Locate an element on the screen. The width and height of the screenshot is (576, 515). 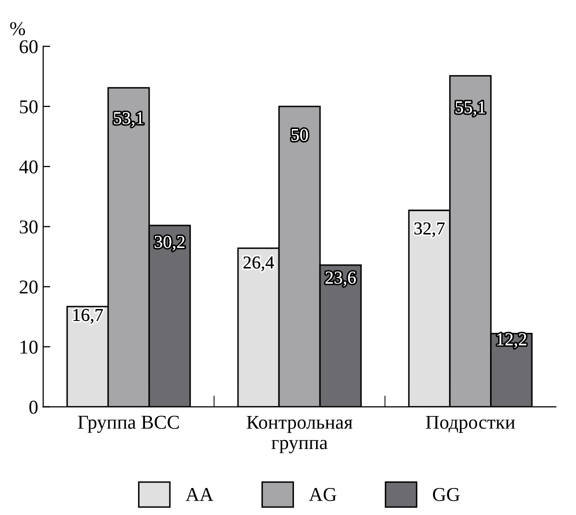
x-tick-label: Контрольная группа is located at coordinates (299, 435).